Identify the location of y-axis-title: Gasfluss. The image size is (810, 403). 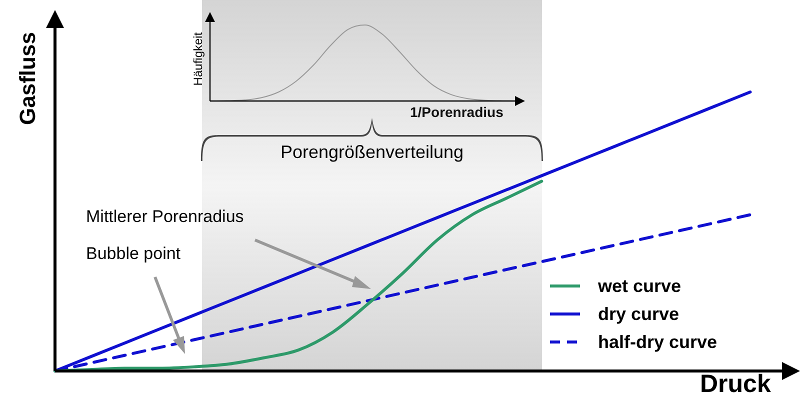
(28, 78).